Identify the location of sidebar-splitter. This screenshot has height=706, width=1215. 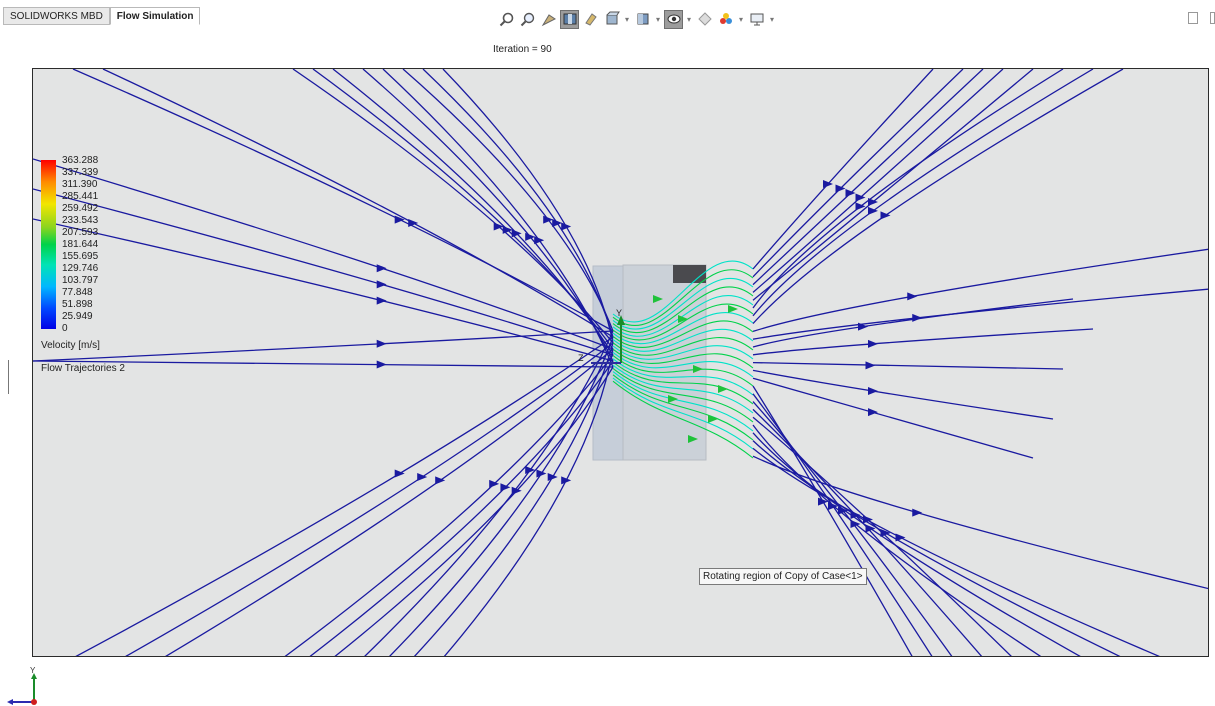
(8, 377).